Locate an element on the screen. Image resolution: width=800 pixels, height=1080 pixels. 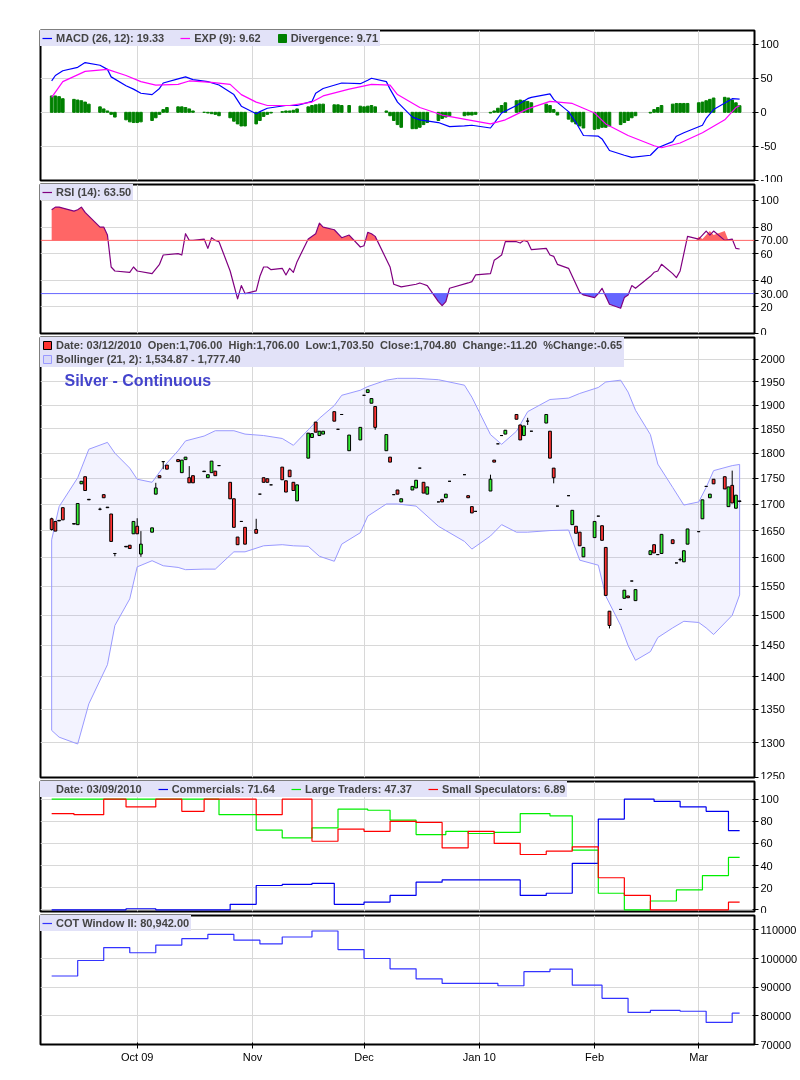
y-tick-label: 1450 is located at coordinates (772, 645).